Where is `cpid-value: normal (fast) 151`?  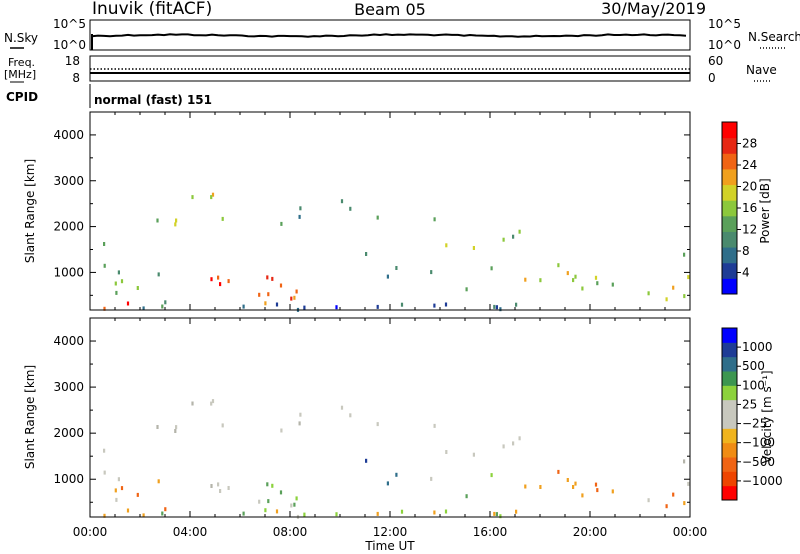
cpid-value: normal (fast) 151 is located at coordinates (153, 100).